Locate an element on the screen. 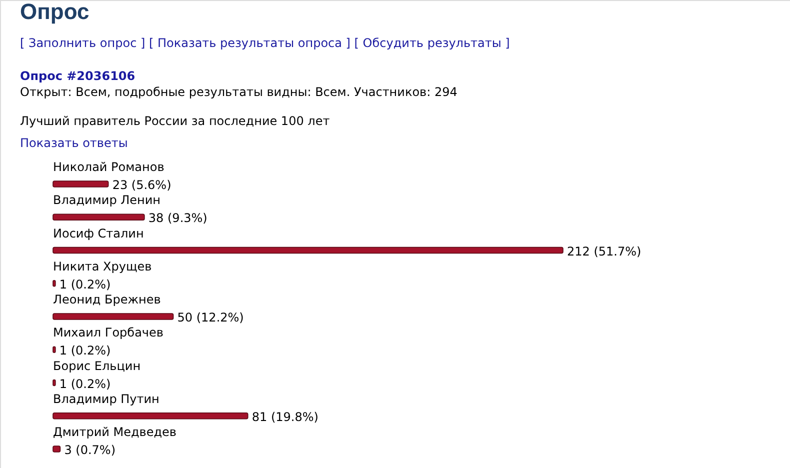  data-label: 3 (0.7%) is located at coordinates (90, 450).